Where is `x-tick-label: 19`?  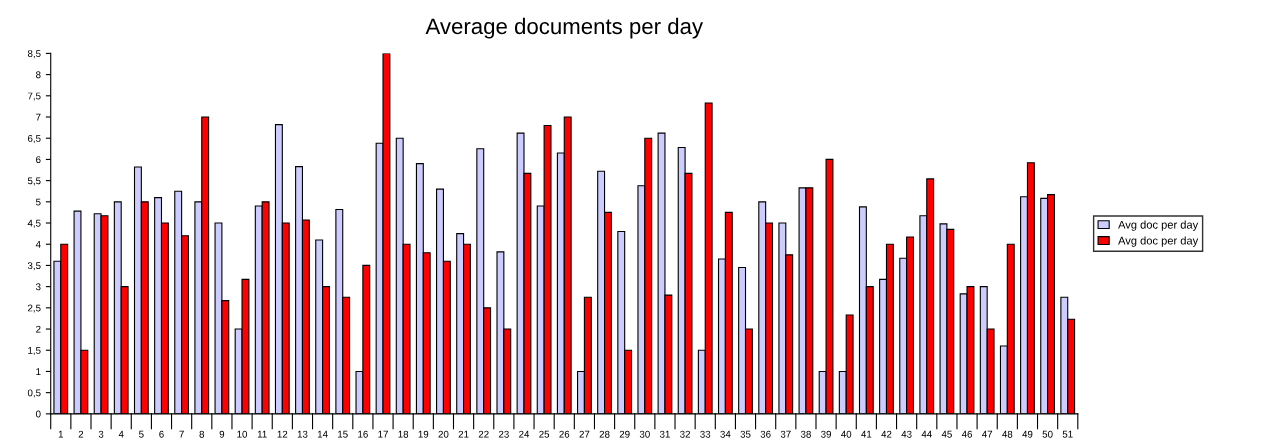
x-tick-label: 19 is located at coordinates (423, 434).